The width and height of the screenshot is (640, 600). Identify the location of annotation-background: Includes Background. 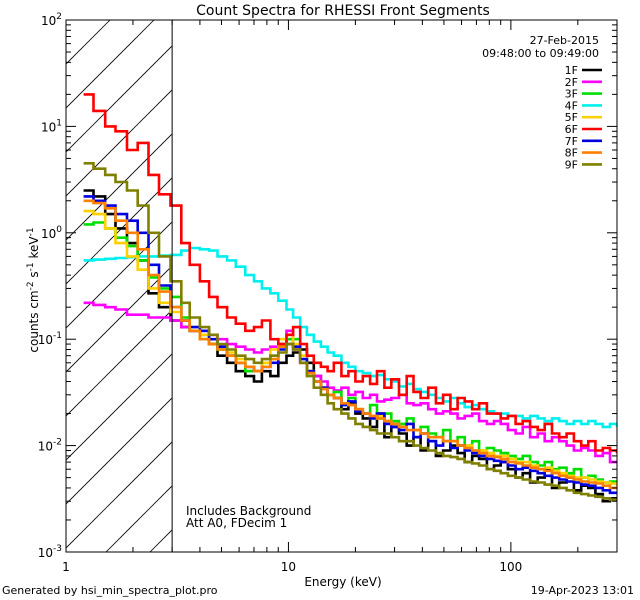
(248, 511).